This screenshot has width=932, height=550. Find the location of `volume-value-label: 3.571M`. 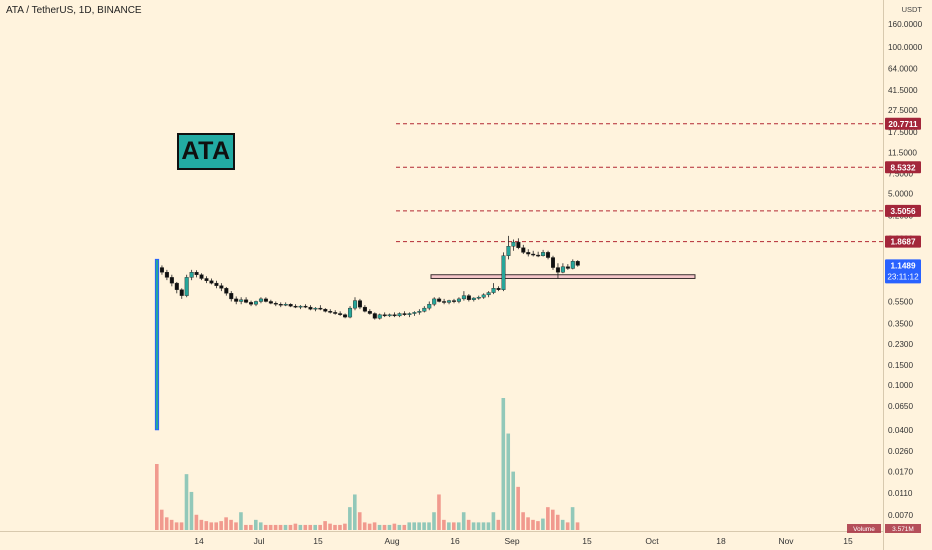

volume-value-label: 3.571M is located at coordinates (903, 529).